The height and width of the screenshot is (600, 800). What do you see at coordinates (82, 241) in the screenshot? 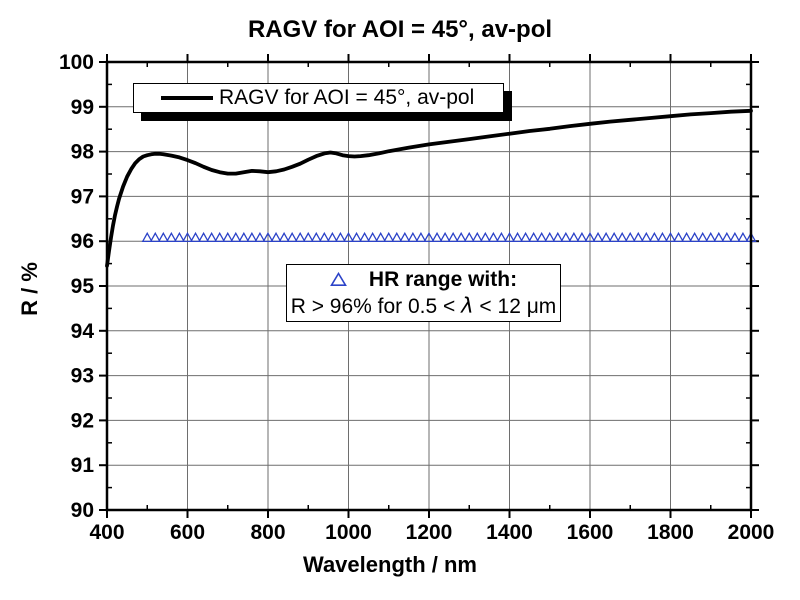
I see `y-tick-label: 96` at bounding box center [82, 241].